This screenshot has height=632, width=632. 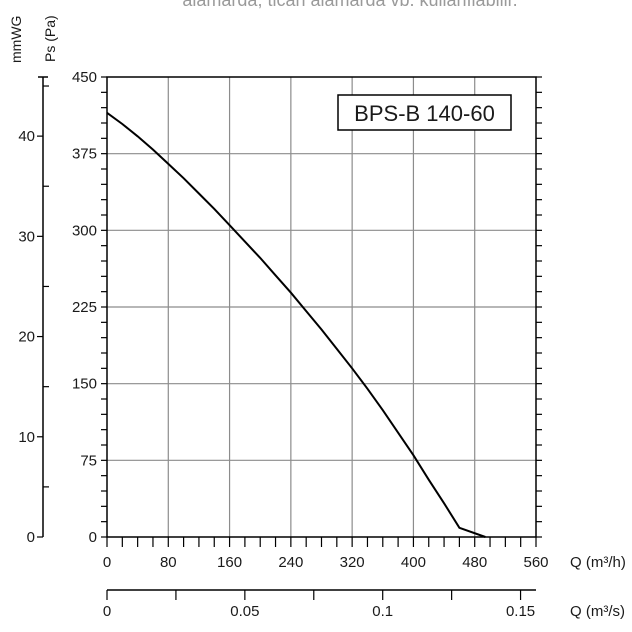 What do you see at coordinates (598, 562) in the screenshot?
I see `x-axis-title: Q (m³/h)` at bounding box center [598, 562].